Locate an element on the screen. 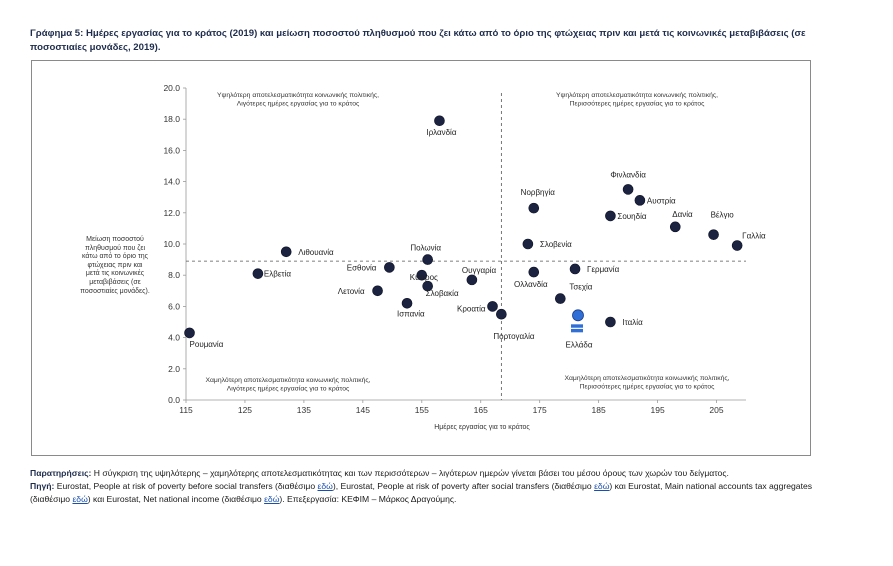  marker-Κροατία is located at coordinates (492, 306).